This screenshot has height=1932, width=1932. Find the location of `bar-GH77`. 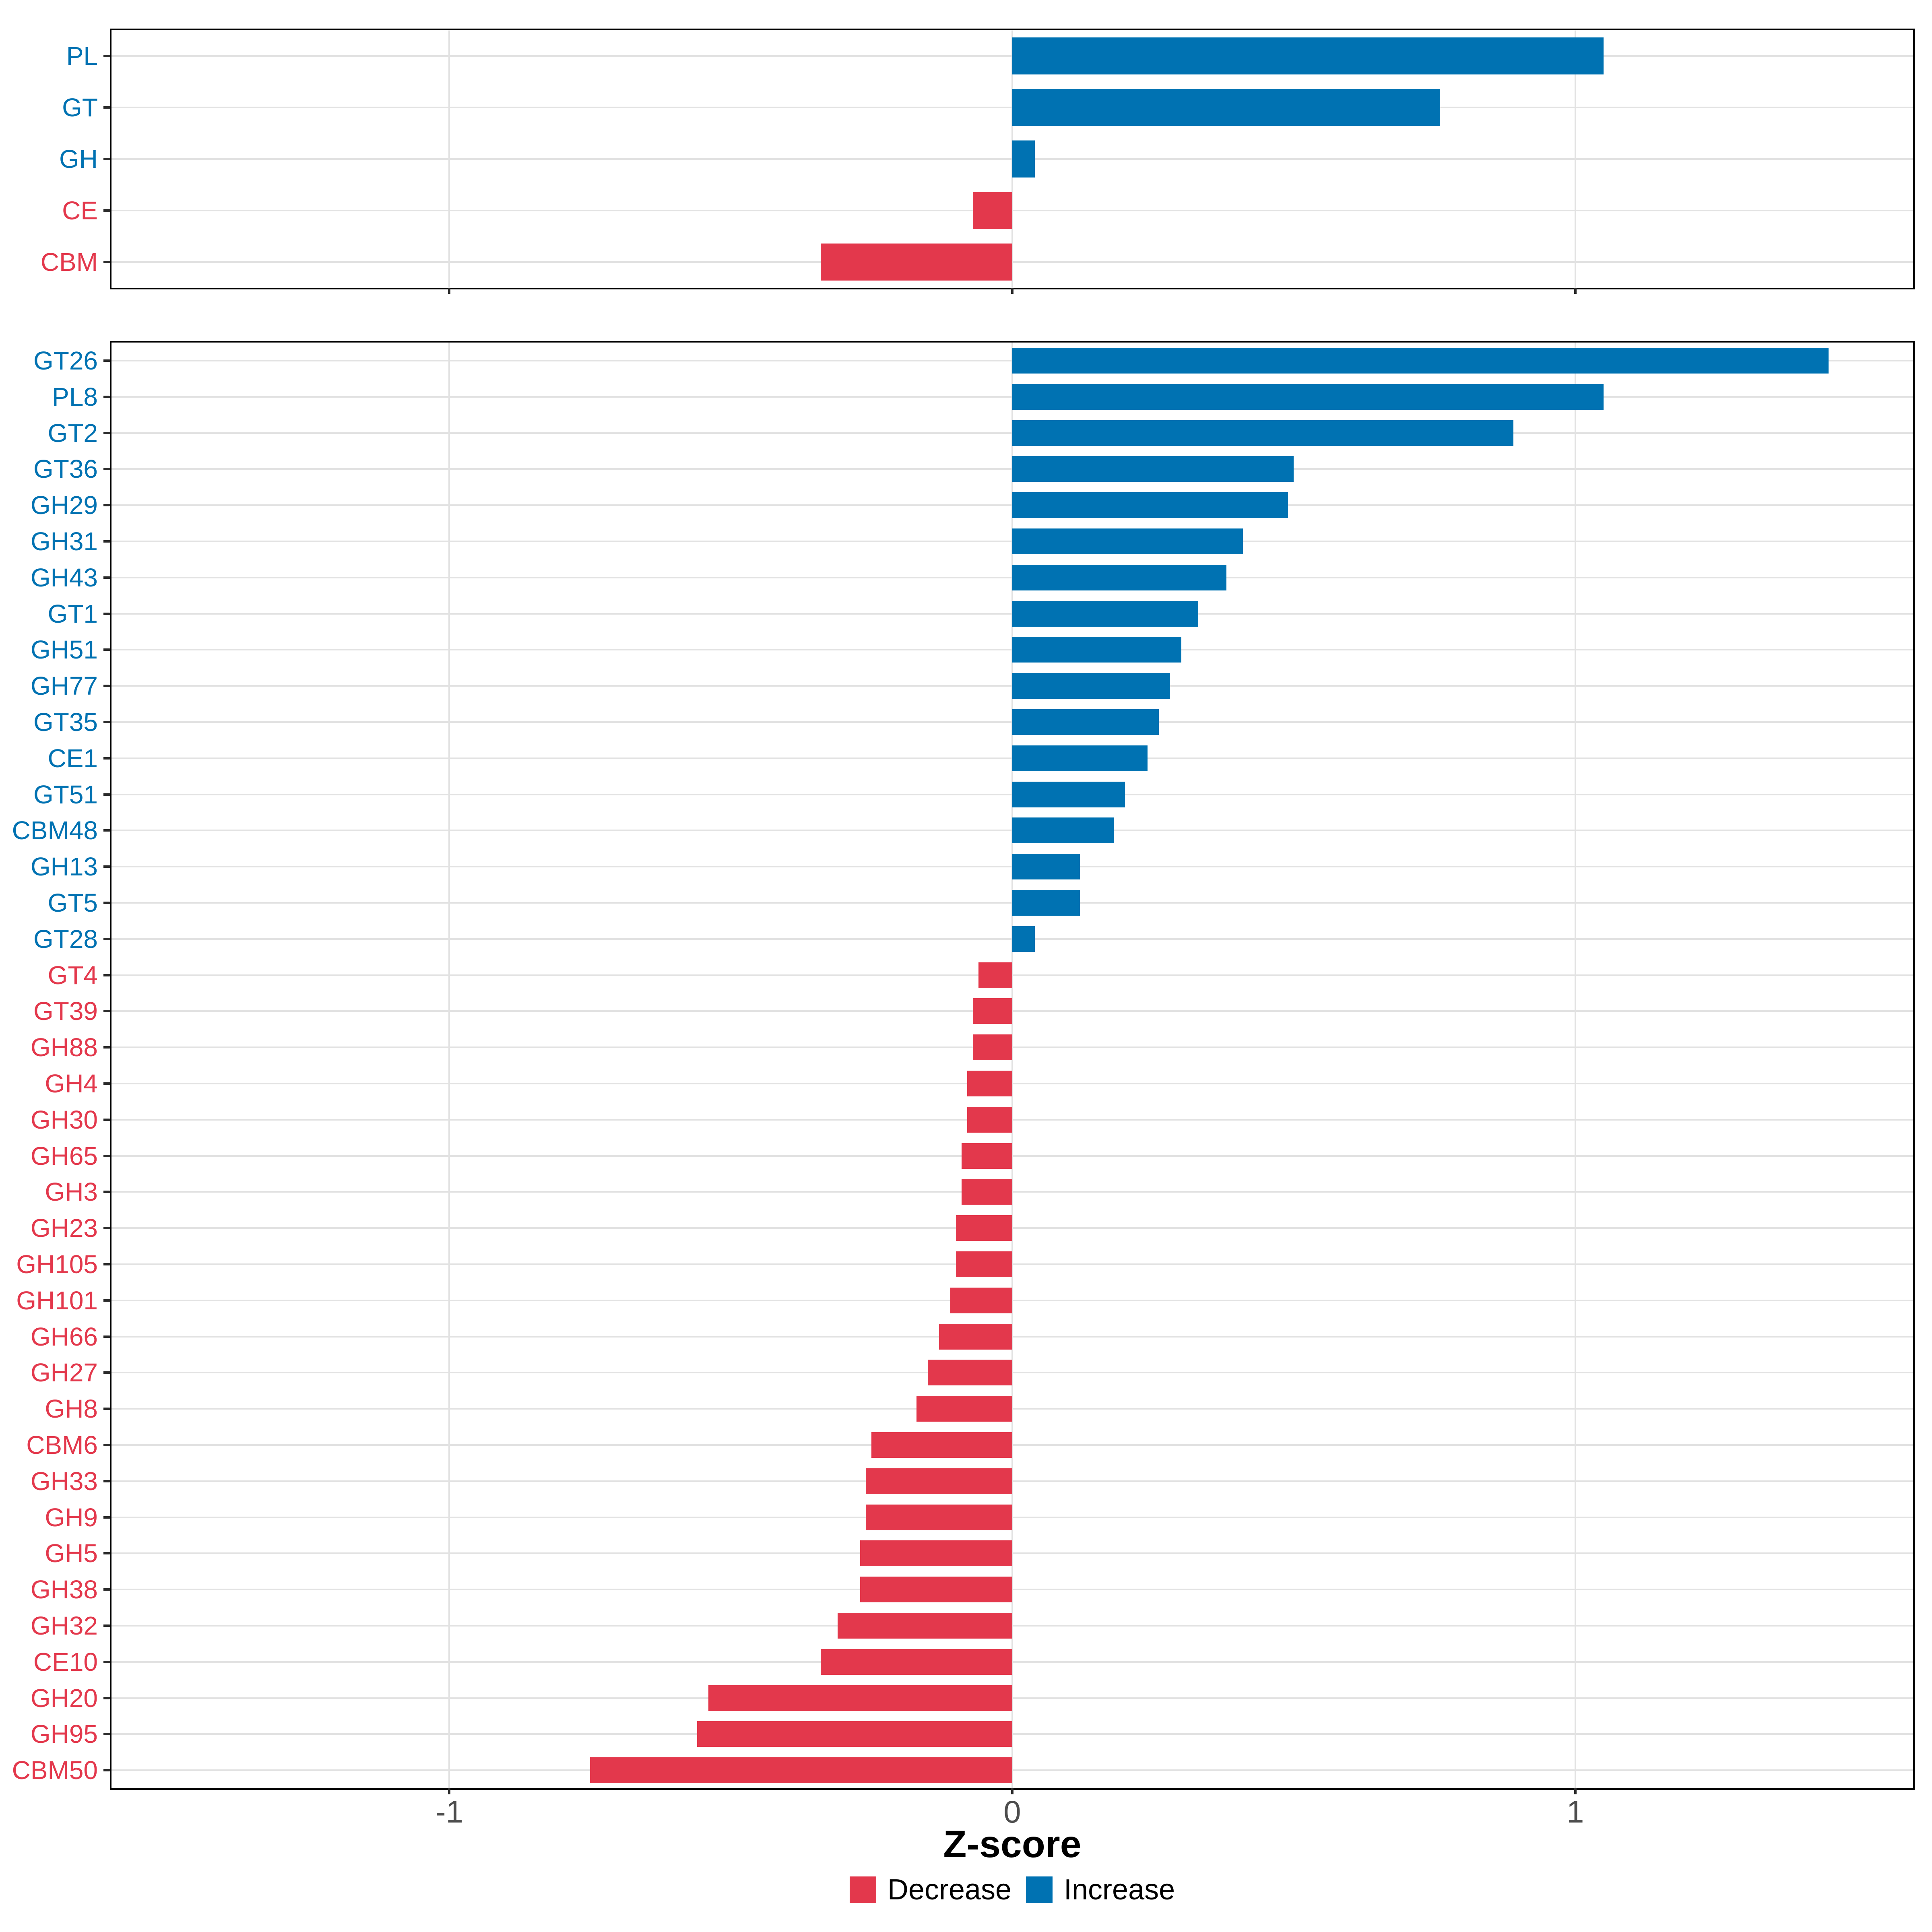

bar-GH77 is located at coordinates (1091, 686).